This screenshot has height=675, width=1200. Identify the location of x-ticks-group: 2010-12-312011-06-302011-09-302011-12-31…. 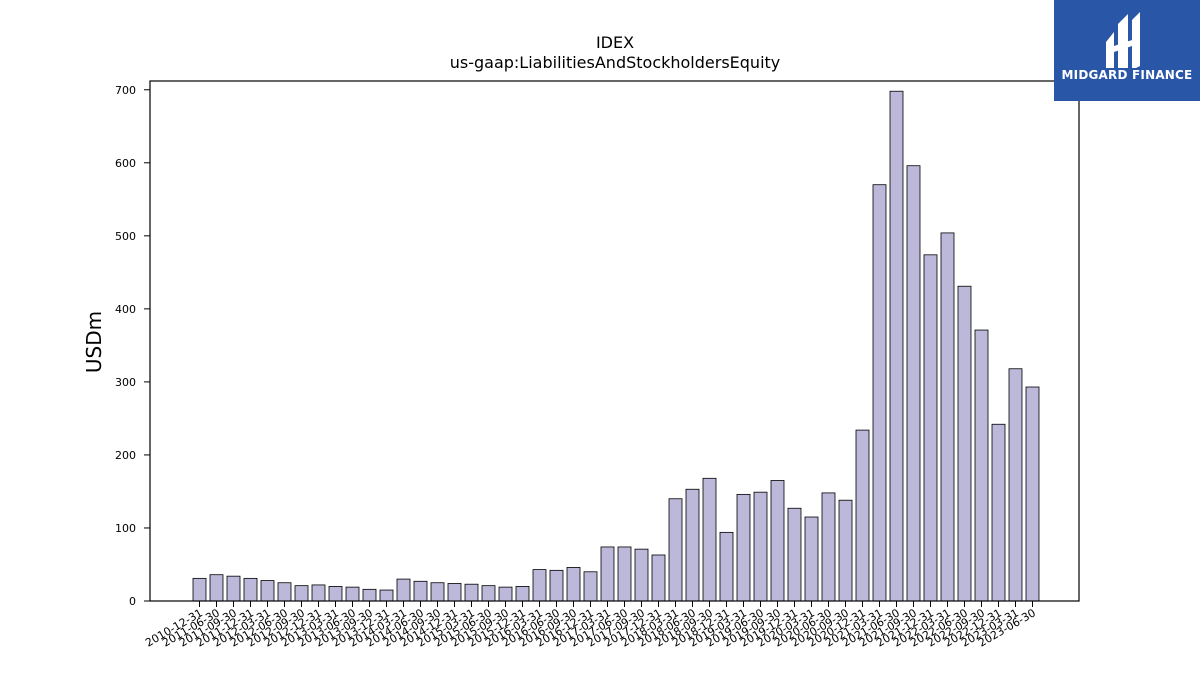
(590, 625).